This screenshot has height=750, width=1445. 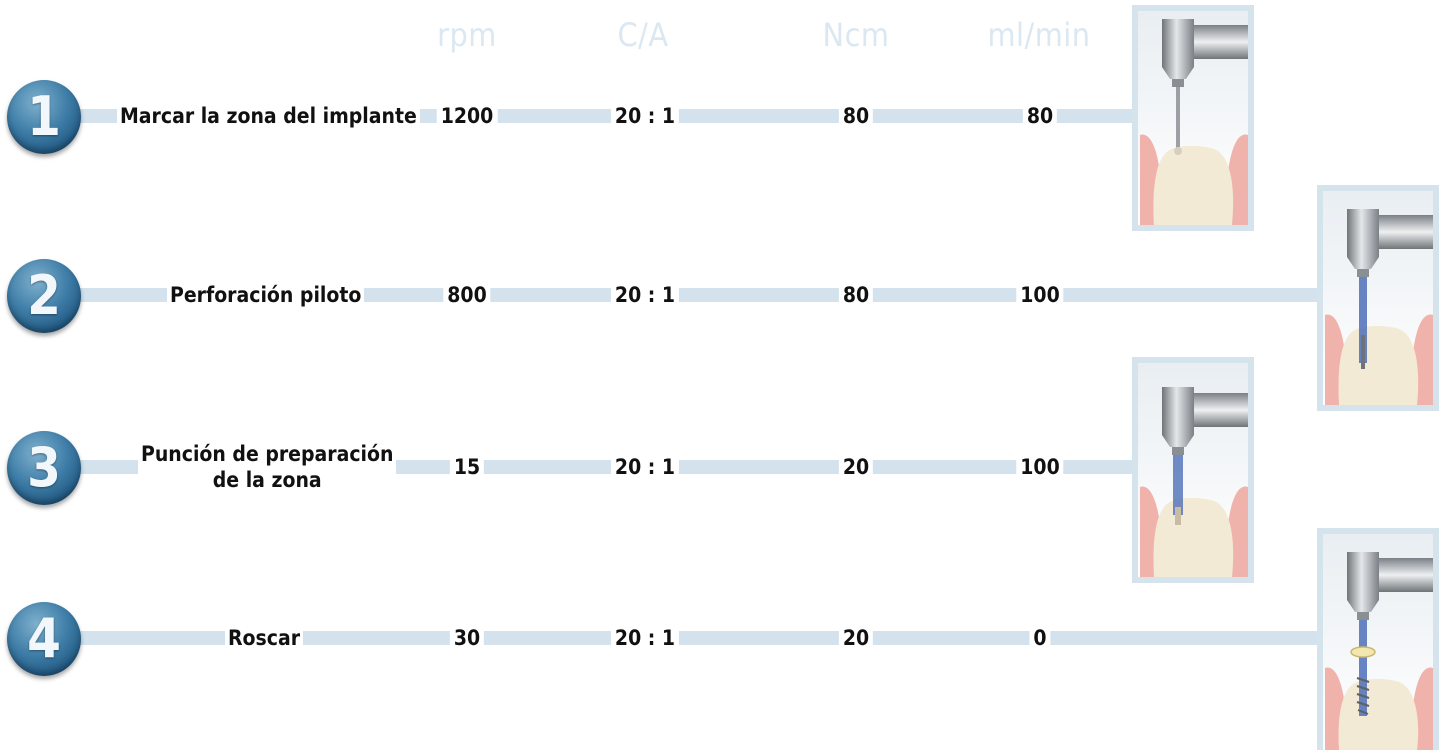 What do you see at coordinates (1040, 638) in the screenshot?
I see `ml-min-value: 0` at bounding box center [1040, 638].